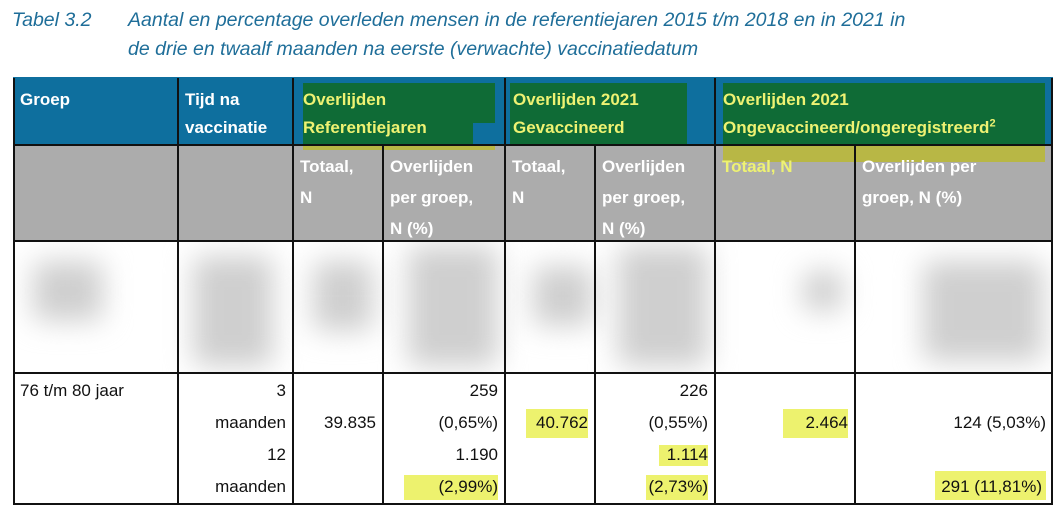 This screenshot has height=505, width=1062. I want to click on sub-vac-pct-3: N (%), so click(624, 228).